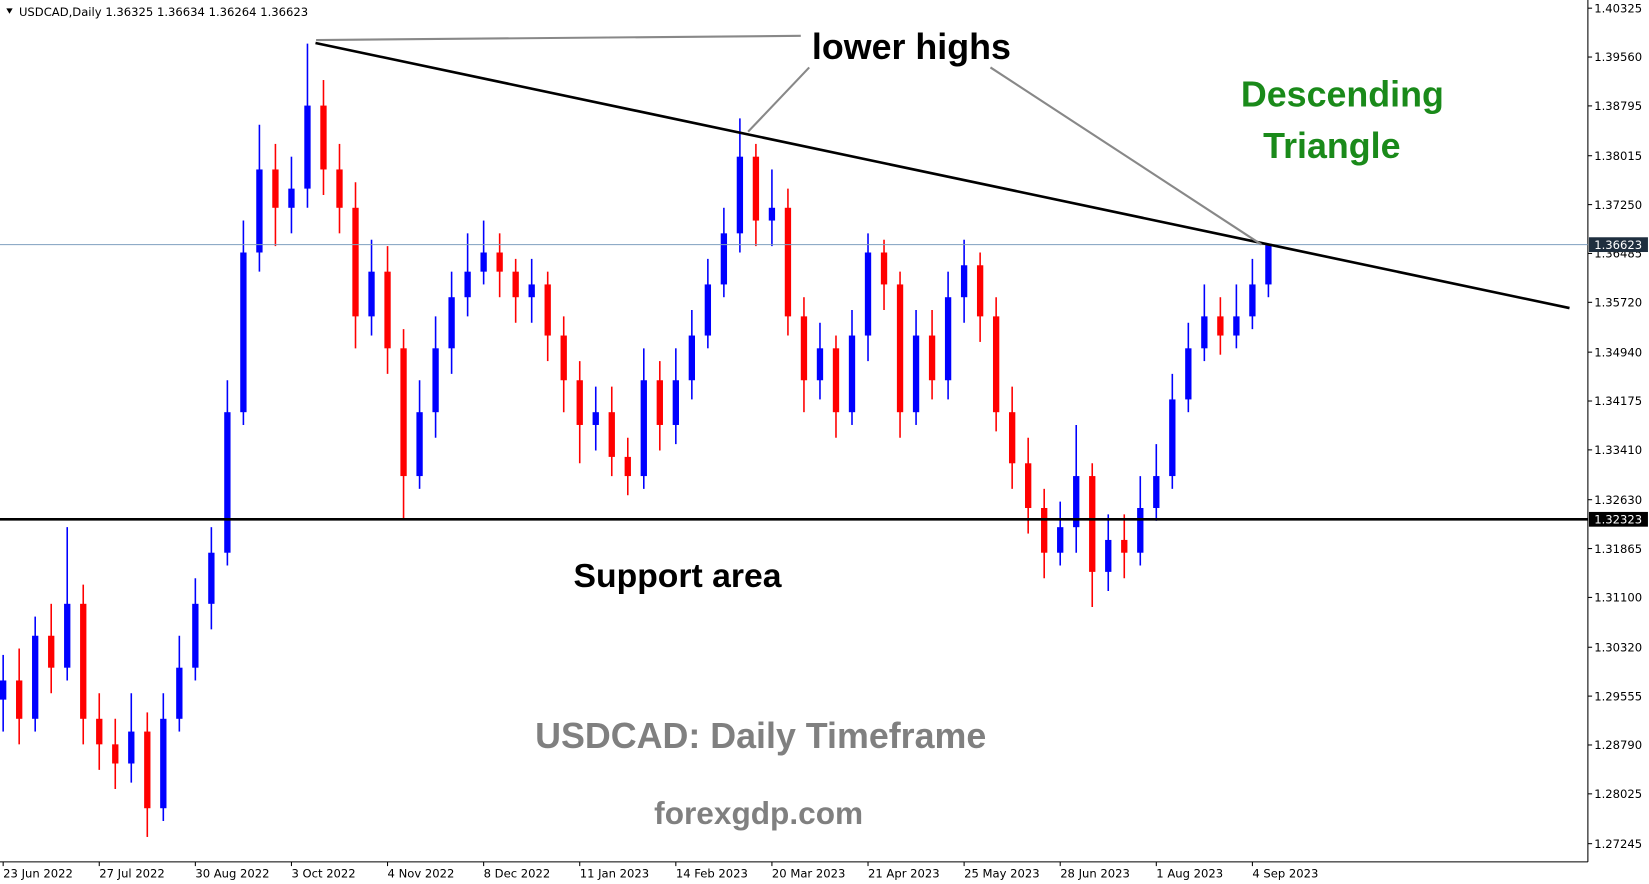 The height and width of the screenshot is (884, 1649). What do you see at coordinates (1618, 205) in the screenshot?
I see `y-tick-label: 1.37250` at bounding box center [1618, 205].